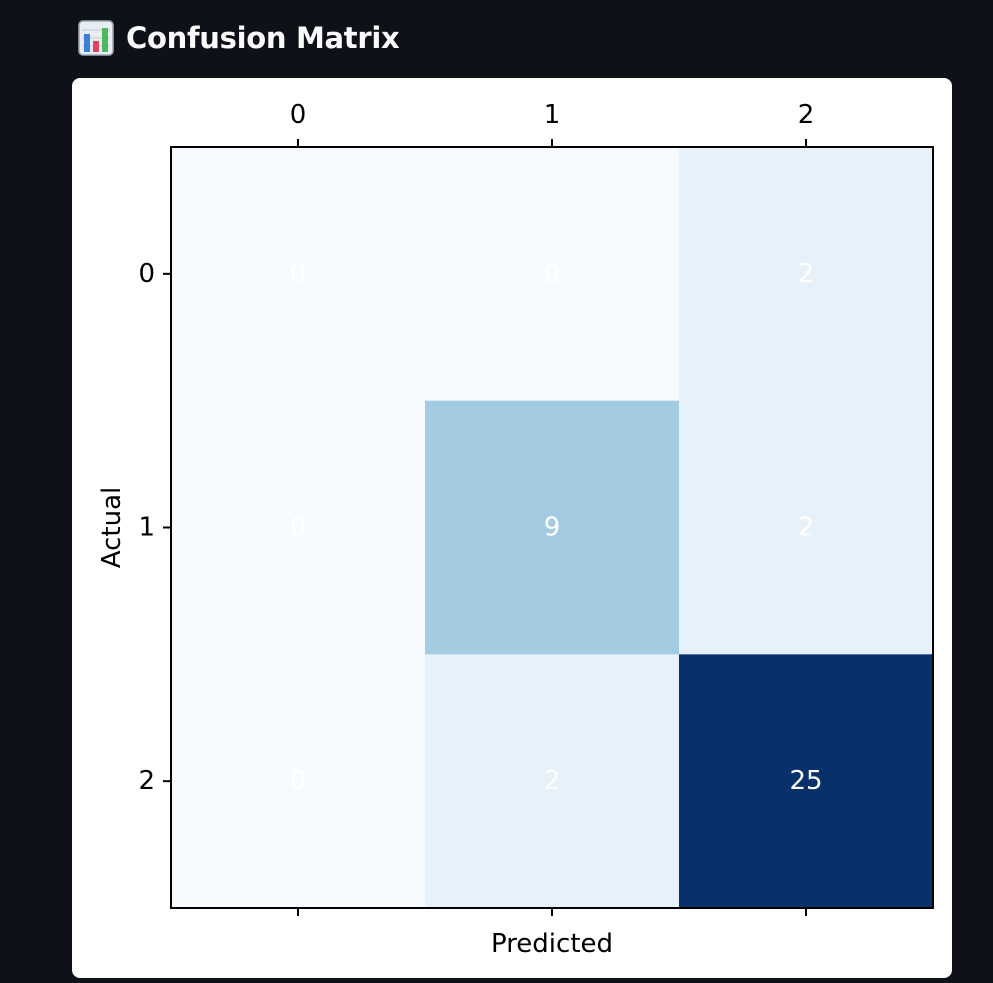 The height and width of the screenshot is (983, 993). What do you see at coordinates (552, 115) in the screenshot?
I see `x-tick-label: 1` at bounding box center [552, 115].